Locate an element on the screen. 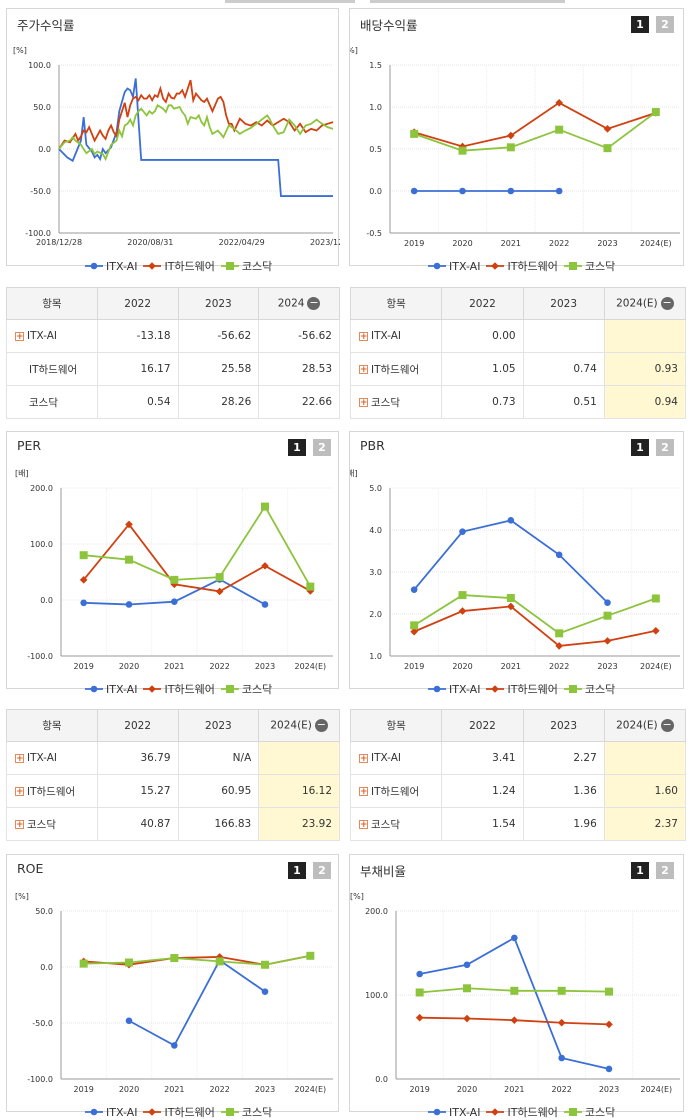  y-tick-label: 200.0 is located at coordinates (376, 911).